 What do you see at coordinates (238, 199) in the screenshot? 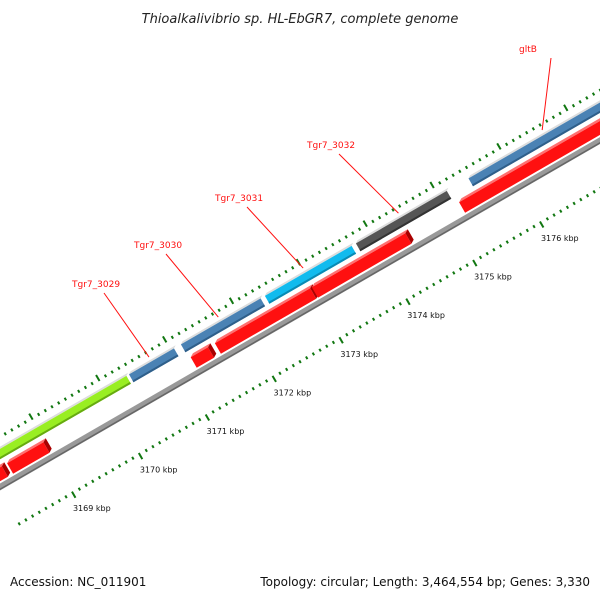
I see `gene-label: Tgr7_3031` at bounding box center [238, 199].